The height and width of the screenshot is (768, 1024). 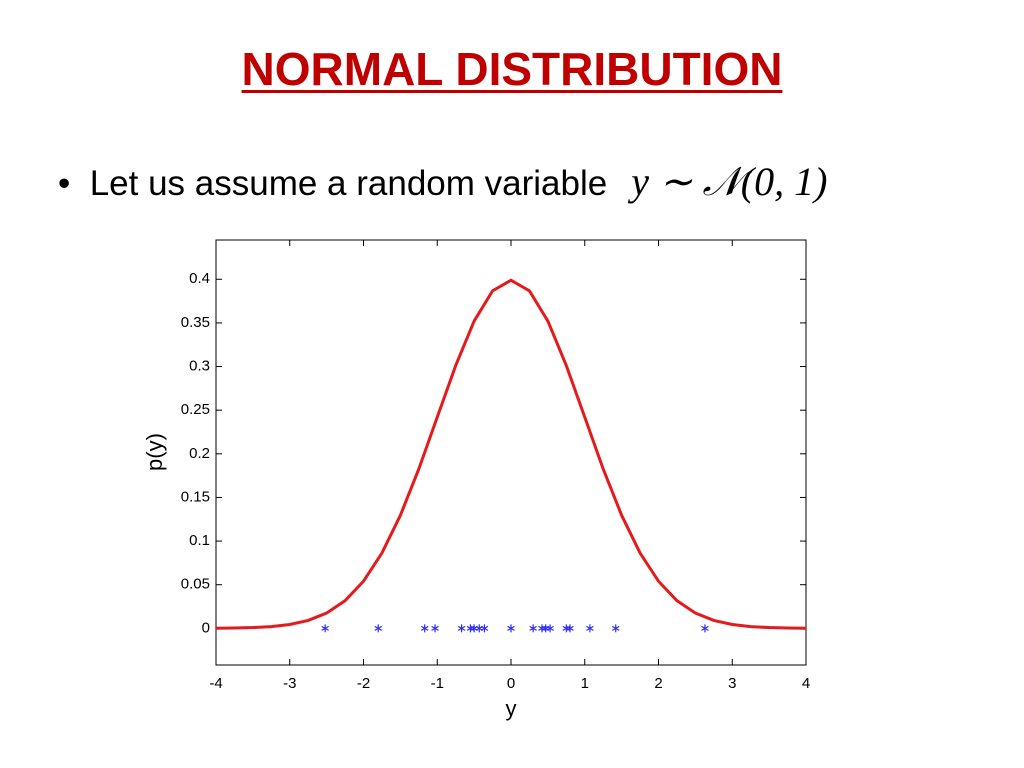 What do you see at coordinates (215, 683) in the screenshot?
I see `x-tick-label: -4` at bounding box center [215, 683].